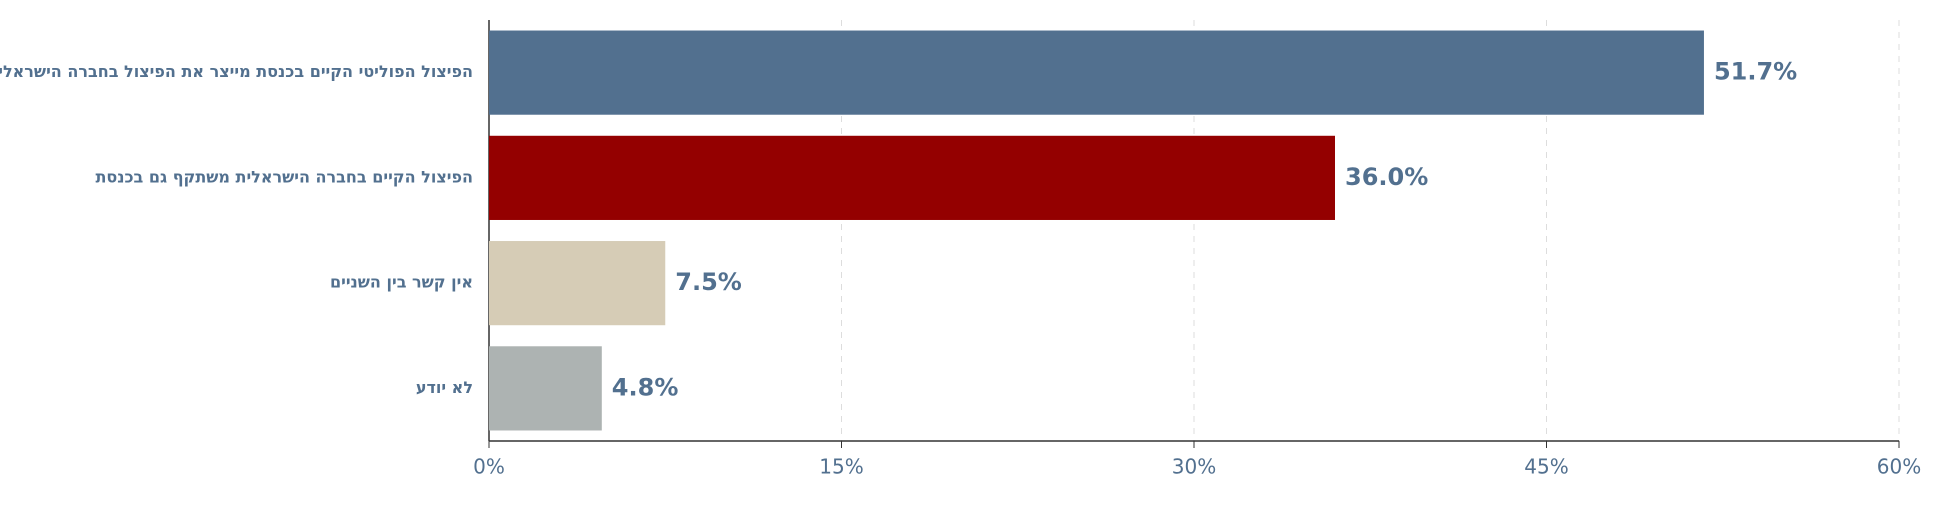 The height and width of the screenshot is (520, 1951). I want to click on value-label: 51.7%, so click(1755, 72).